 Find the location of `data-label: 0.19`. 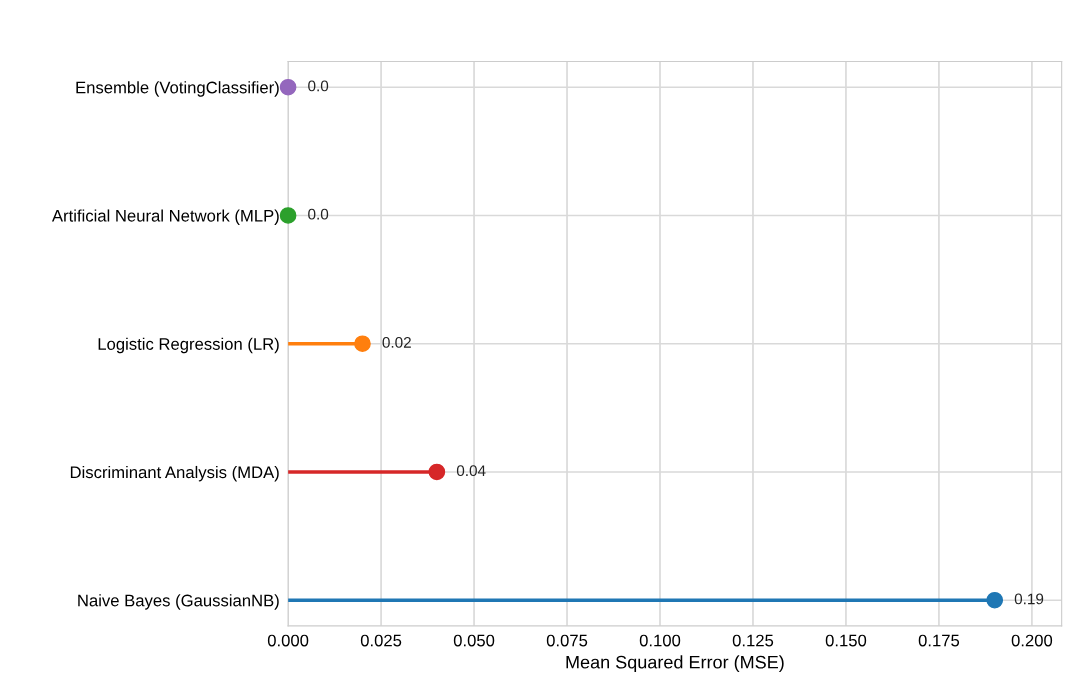

data-label: 0.19 is located at coordinates (1029, 599).